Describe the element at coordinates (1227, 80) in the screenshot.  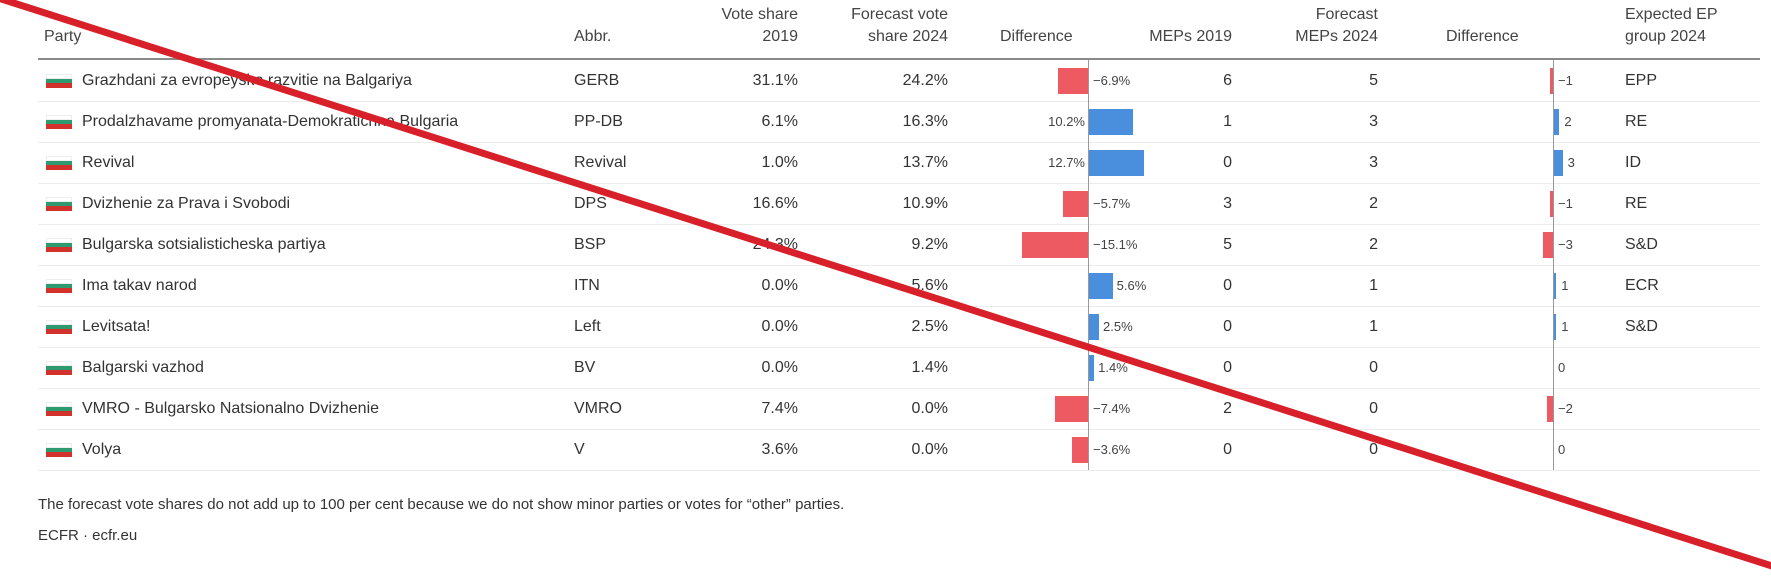
I see `meps-2019: 6` at that location.